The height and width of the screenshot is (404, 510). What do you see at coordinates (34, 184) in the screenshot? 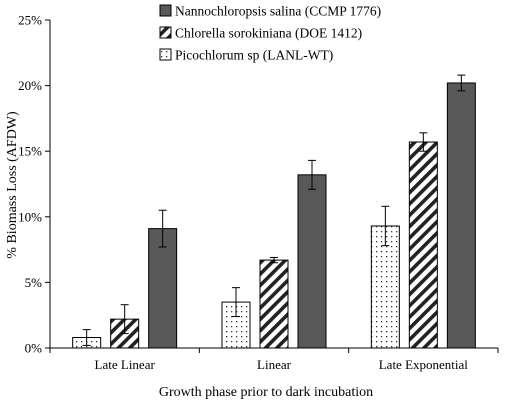
I see `y-axis-ticks: 0% 5% 10% 15% 20% 25%` at bounding box center [34, 184].